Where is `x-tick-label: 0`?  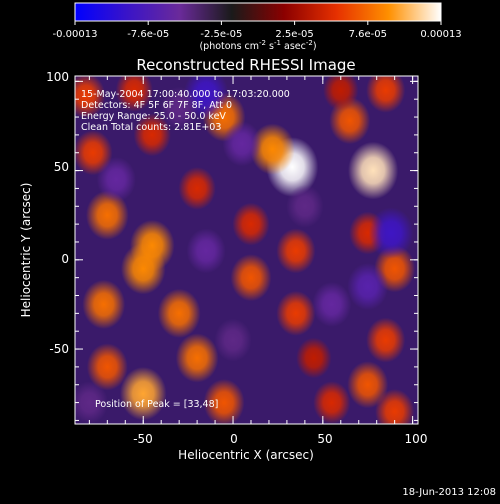
x-tick-label: 0 is located at coordinates (234, 439).